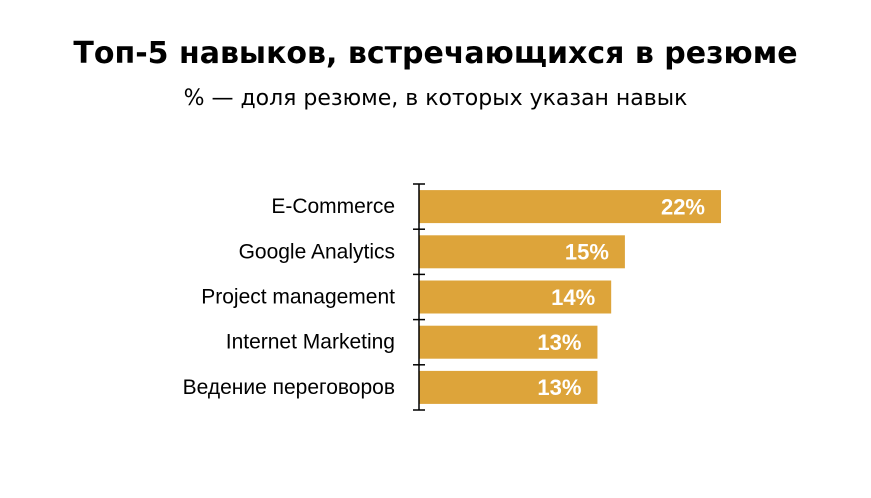  I want to click on value-label: 14%, so click(573, 297).